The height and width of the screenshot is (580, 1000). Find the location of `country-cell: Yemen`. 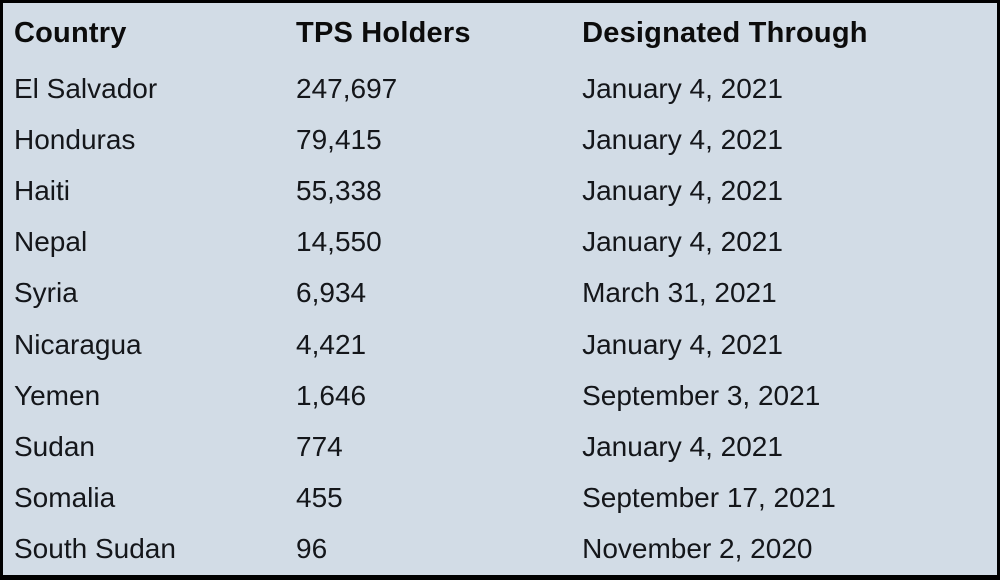

country-cell: Yemen is located at coordinates (57, 395).